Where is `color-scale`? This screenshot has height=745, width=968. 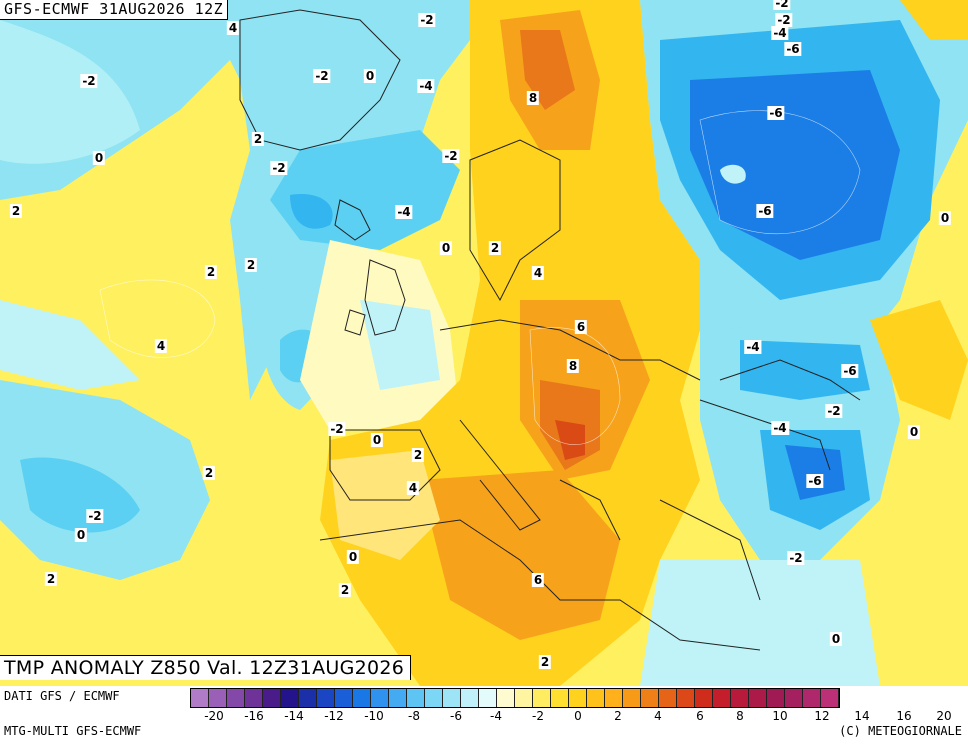
color-scale is located at coordinates (515, 698).